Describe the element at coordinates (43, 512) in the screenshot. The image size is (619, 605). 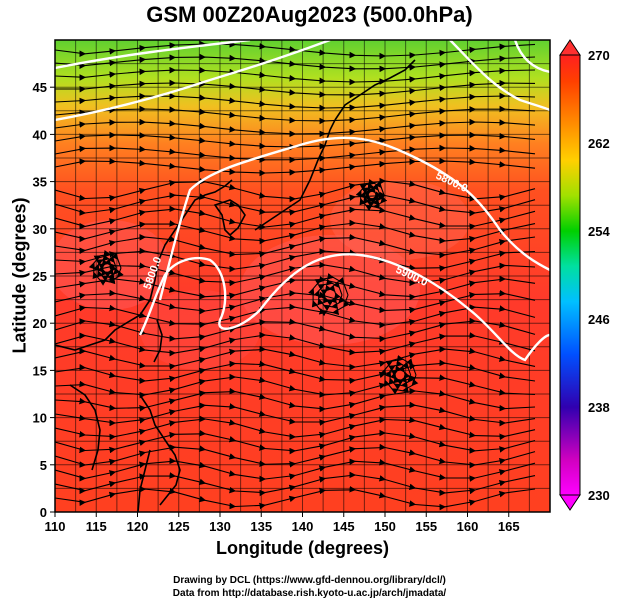
I see `y-tick-label: 0` at that location.